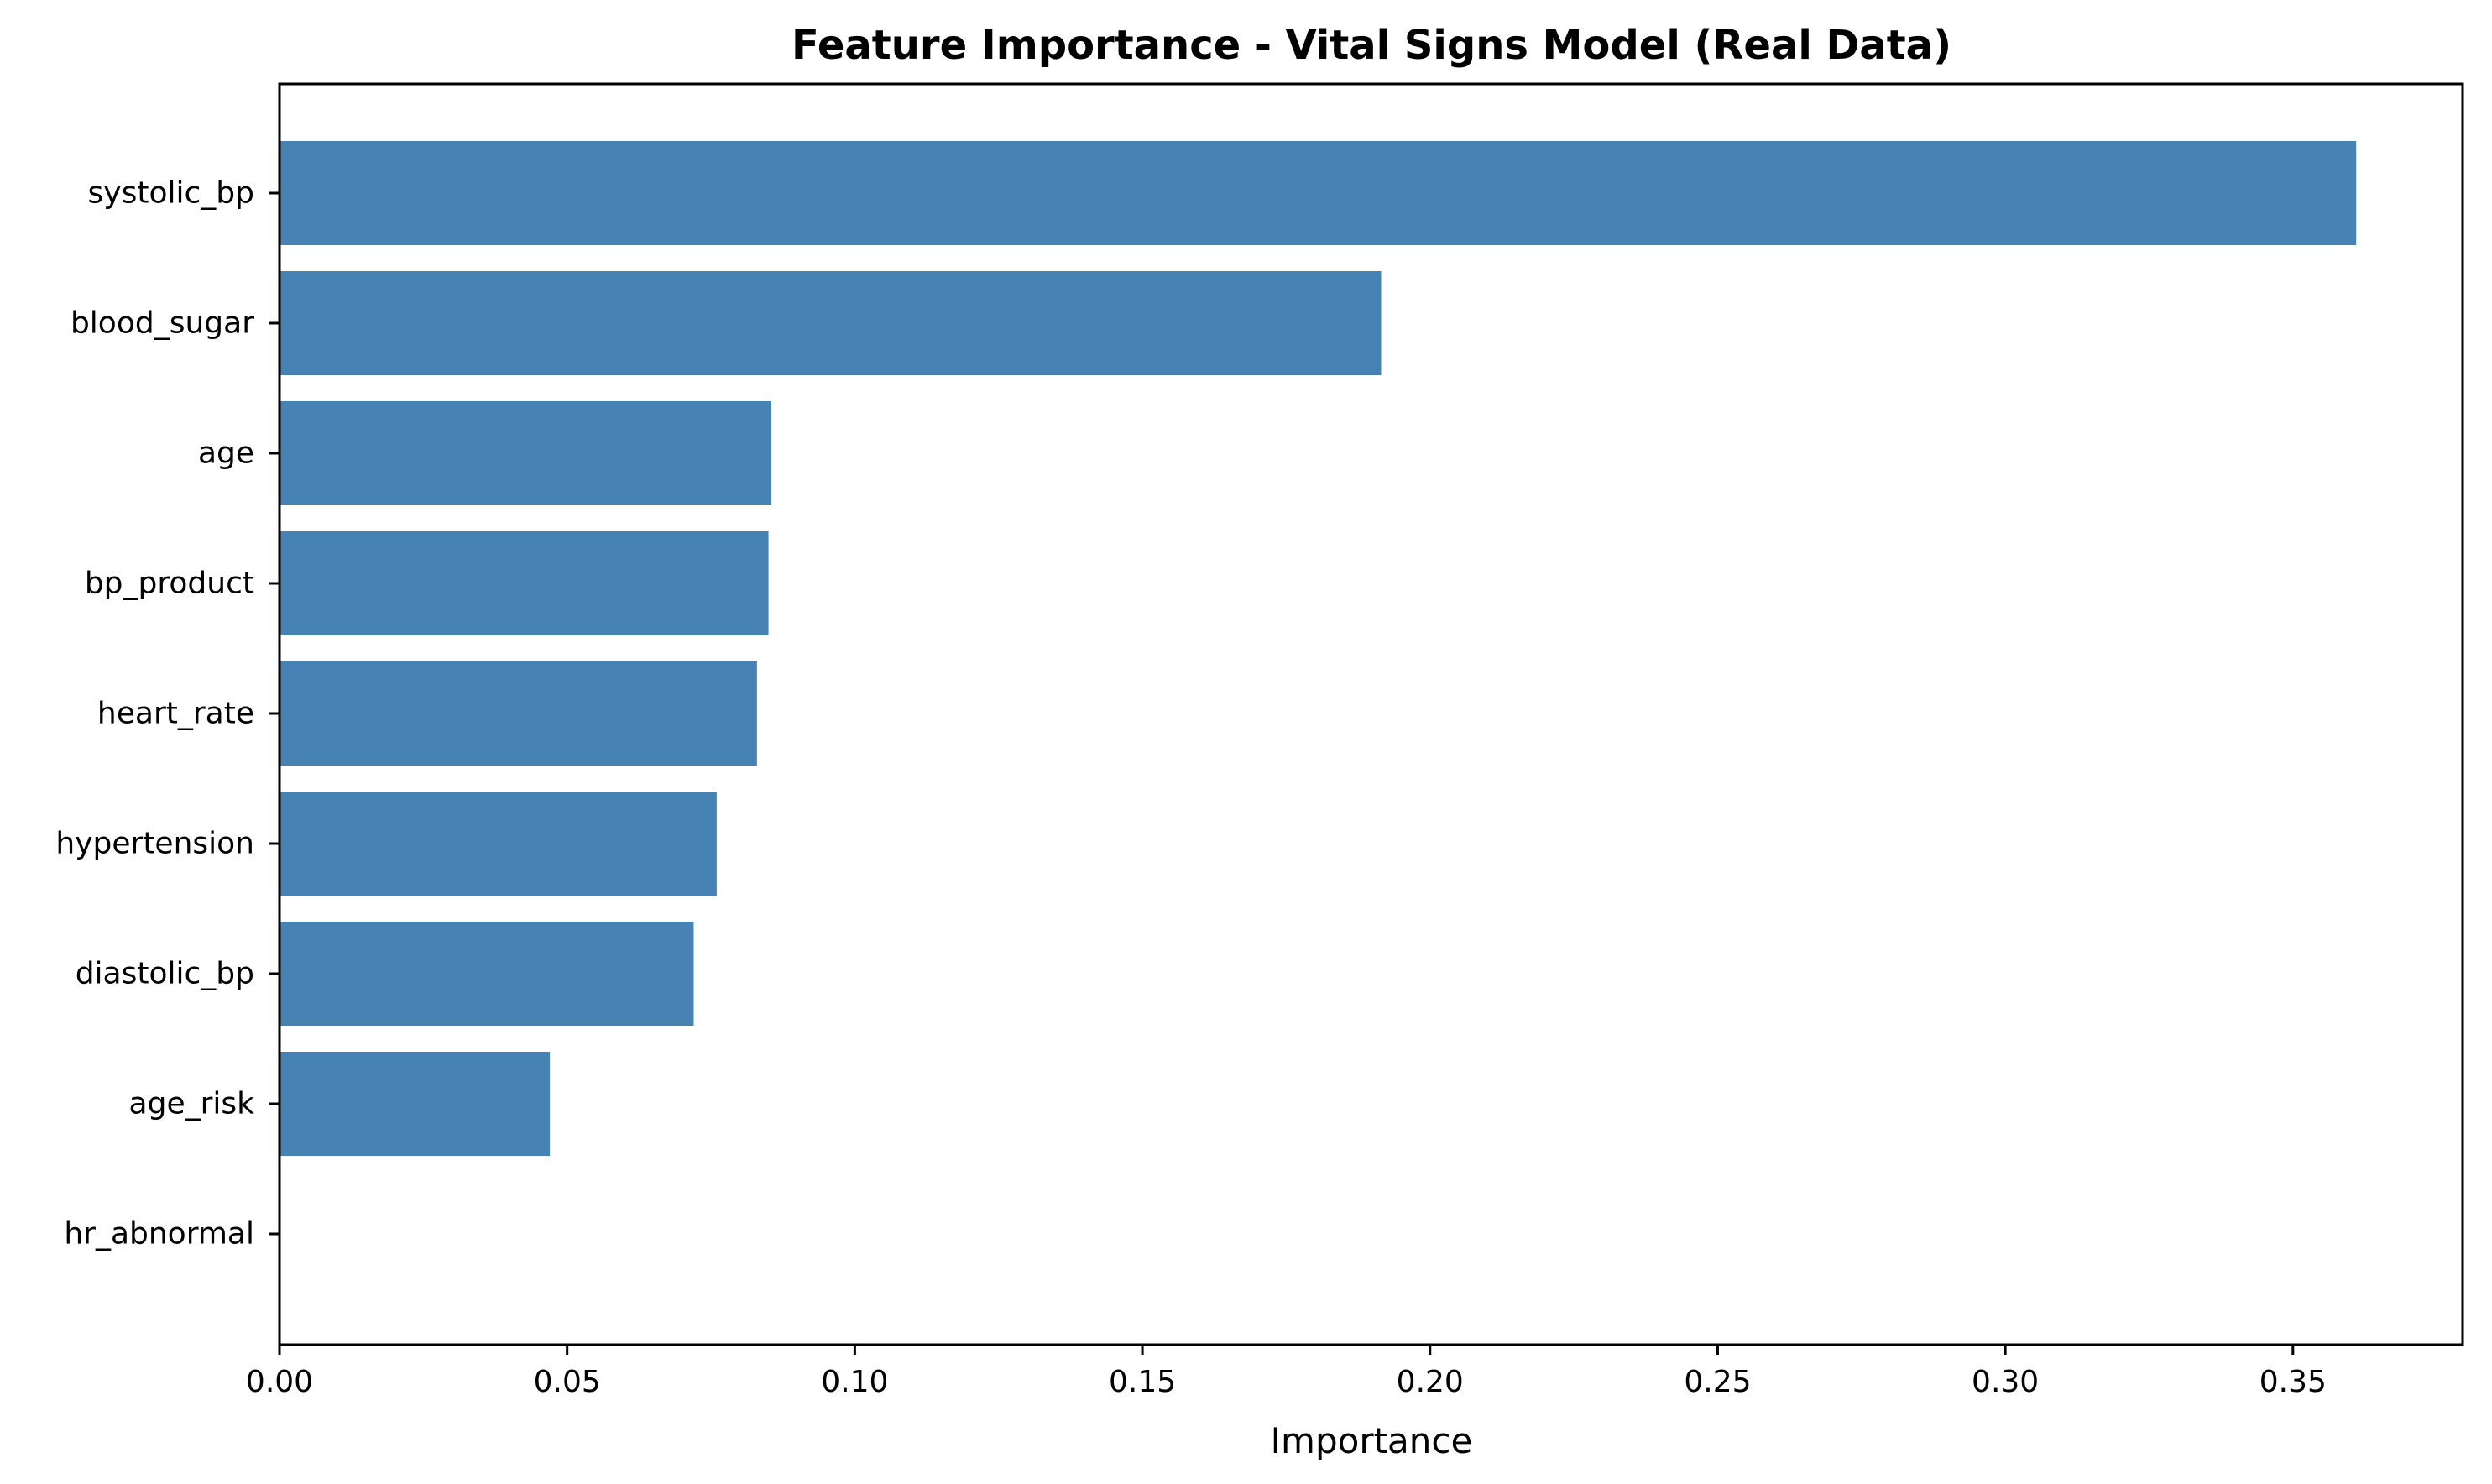 This screenshot has height=1484, width=2492. I want to click on y-tick-label-bp-product: bp_product, so click(169, 584).